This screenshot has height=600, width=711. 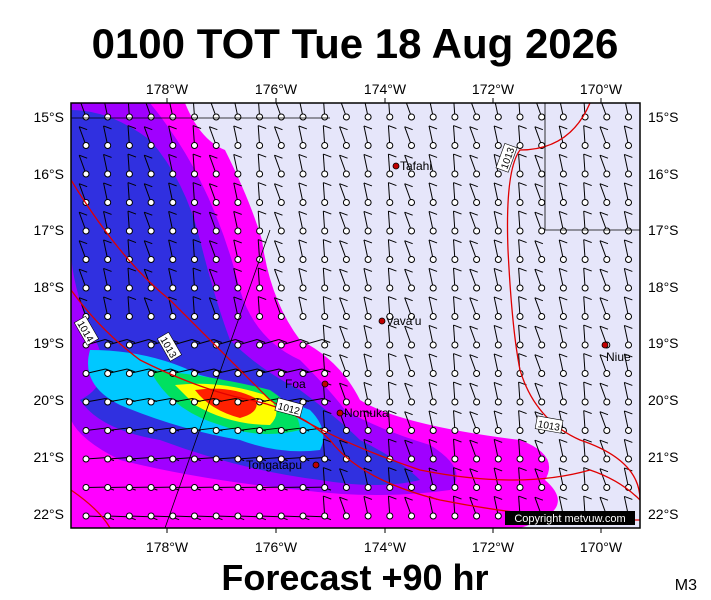 I want to click on title: 0100 TOT Tue 18 Aug 2026, so click(x=355, y=43).